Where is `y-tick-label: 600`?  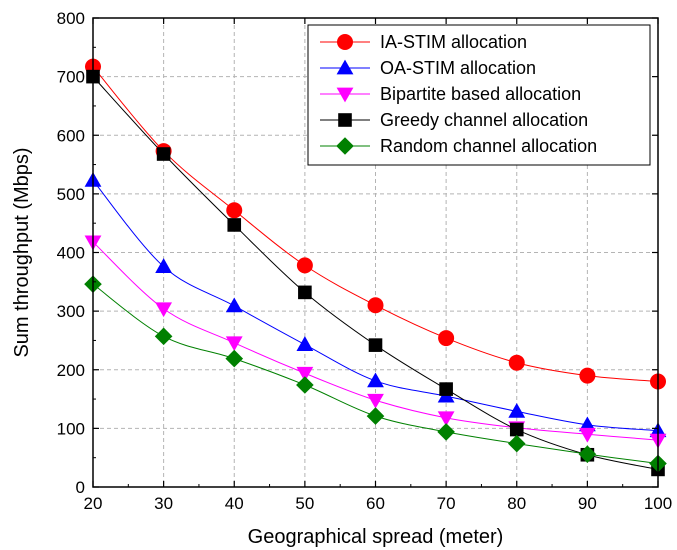
y-tick-label: 600 is located at coordinates (71, 135).